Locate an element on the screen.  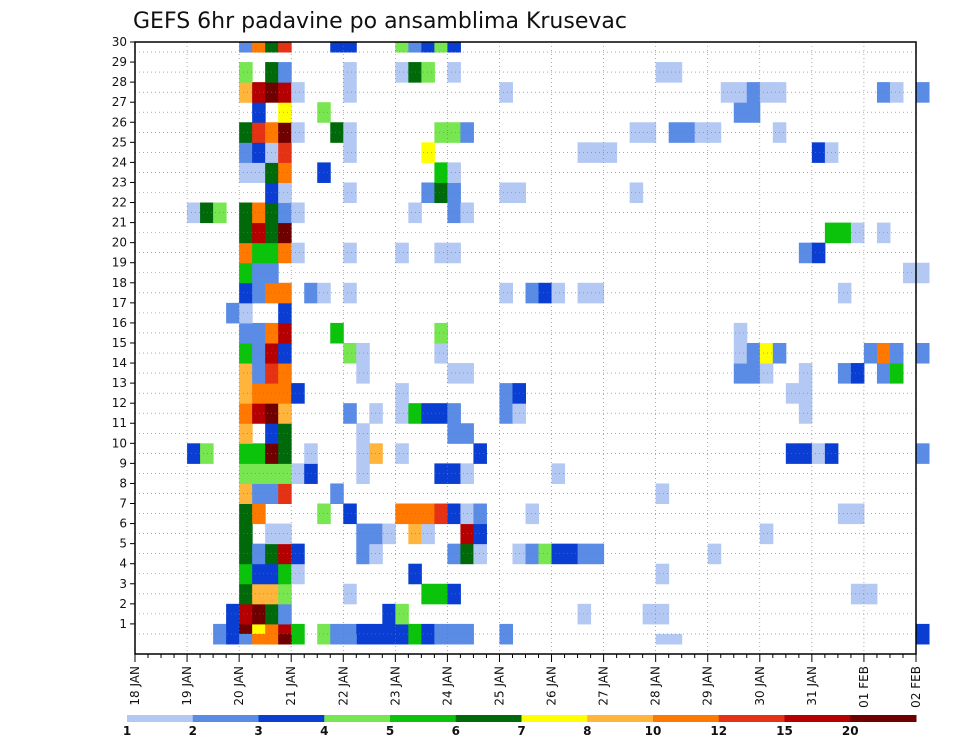
colorbar-label: 8 is located at coordinates (587, 731).